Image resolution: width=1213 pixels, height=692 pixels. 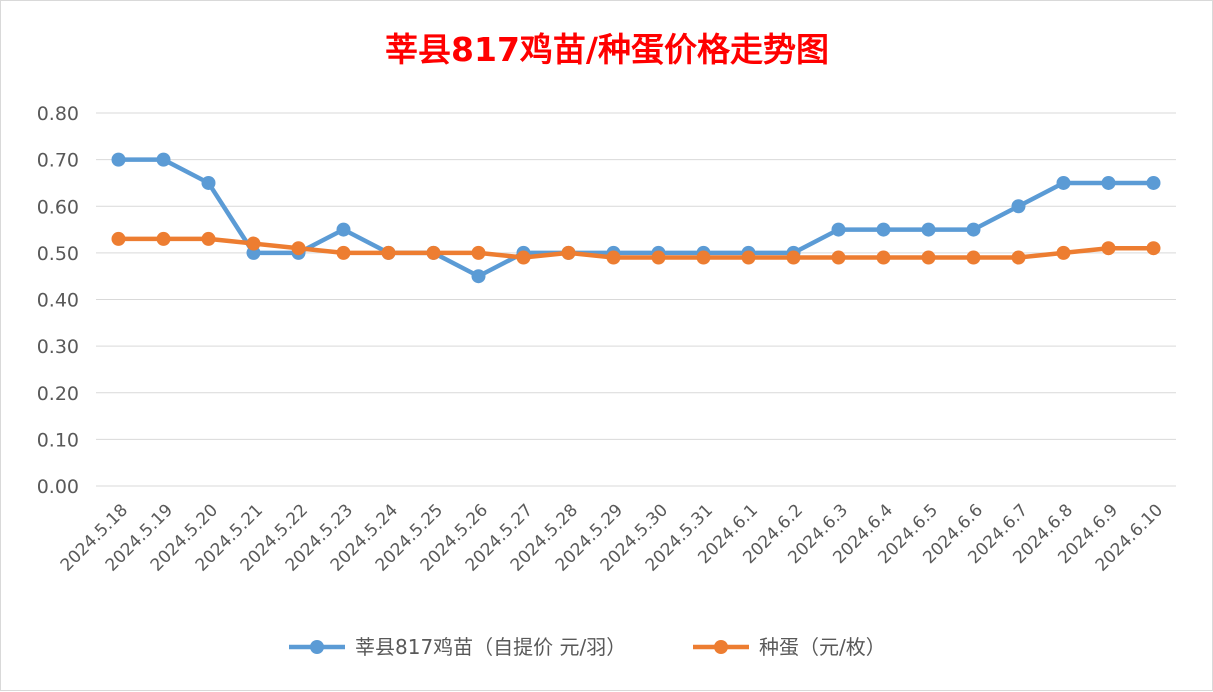 What do you see at coordinates (822, 647) in the screenshot?
I see `legend-label: 种蛋（元/枚）` at bounding box center [822, 647].